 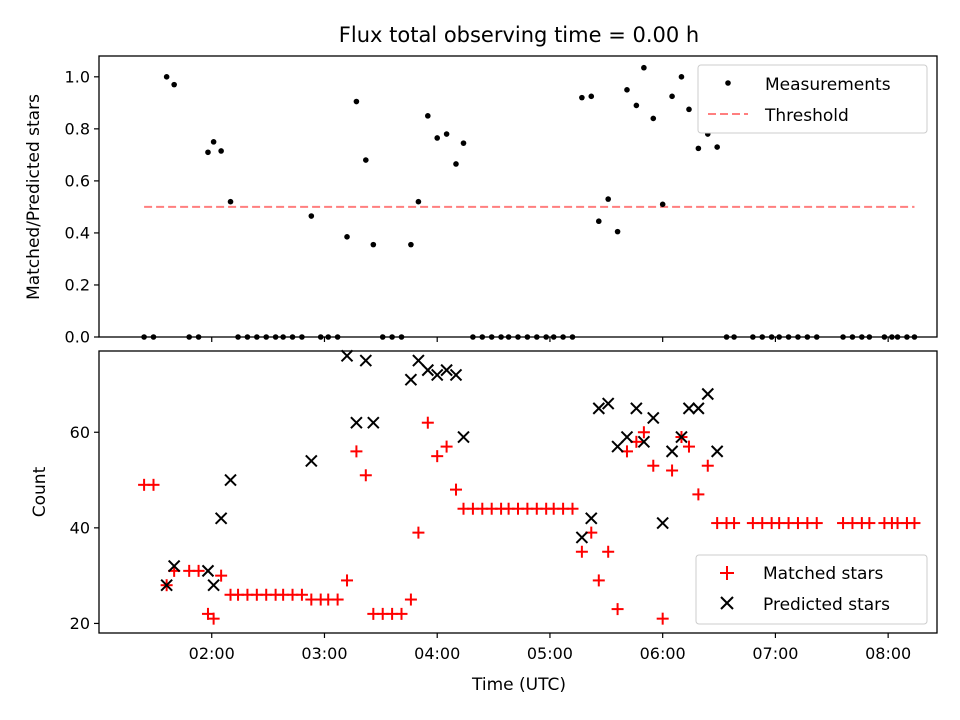 What do you see at coordinates (437, 653) in the screenshot?
I see `x-tick-label: 04:00` at bounding box center [437, 653].